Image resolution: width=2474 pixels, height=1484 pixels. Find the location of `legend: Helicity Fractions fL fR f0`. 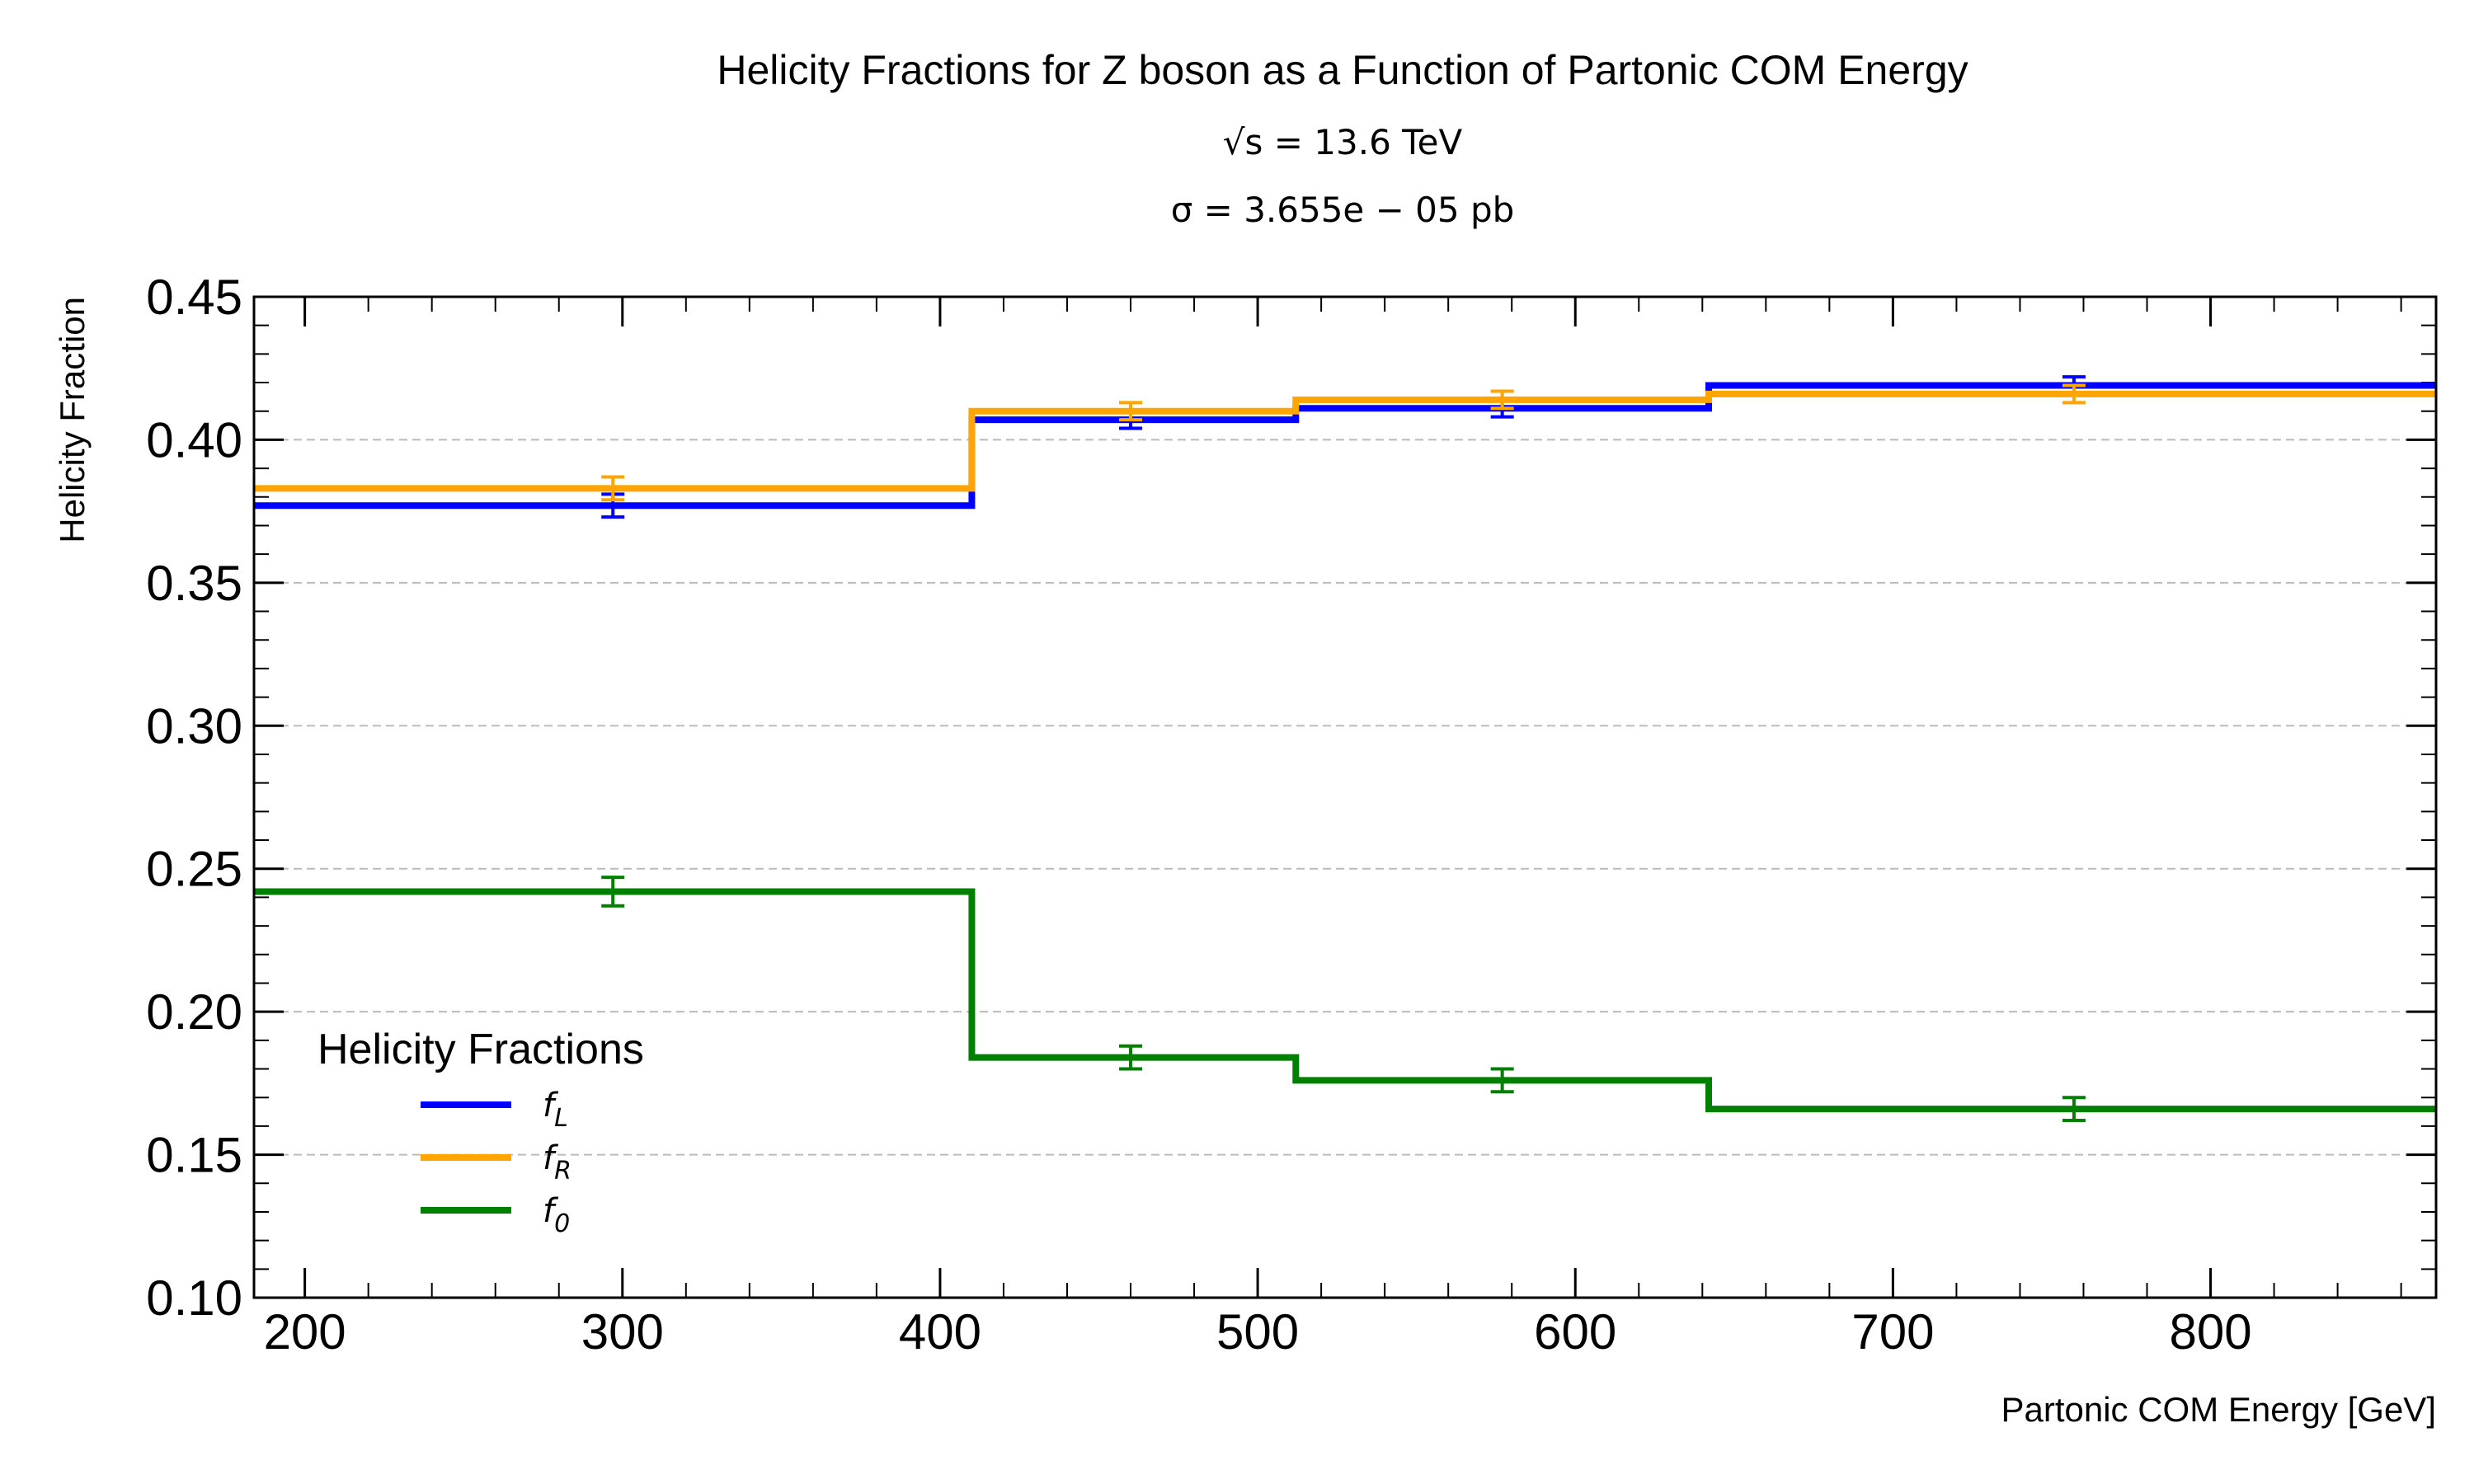

legend: Helicity Fractions fL fR f0 is located at coordinates (480, 1132).